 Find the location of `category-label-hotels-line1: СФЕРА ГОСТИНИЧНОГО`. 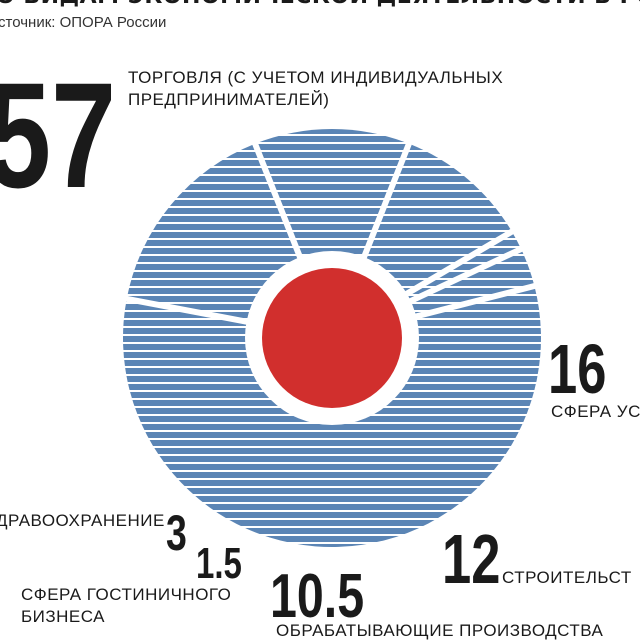

category-label-hotels-line1: СФЕРА ГОСТИНИЧНОГО is located at coordinates (126, 594).